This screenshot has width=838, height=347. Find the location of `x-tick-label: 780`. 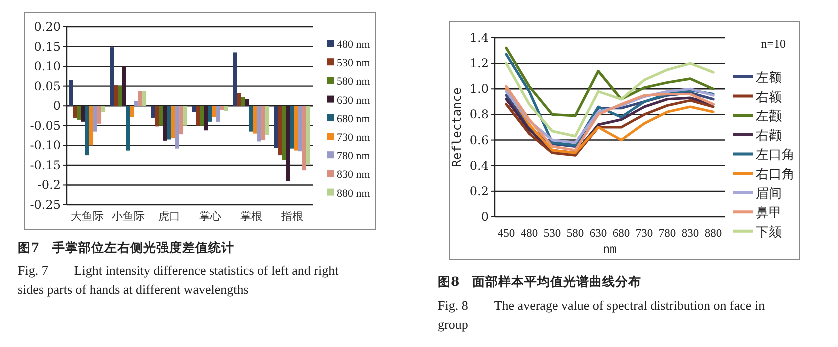

x-tick-label: 780 is located at coordinates (667, 234).